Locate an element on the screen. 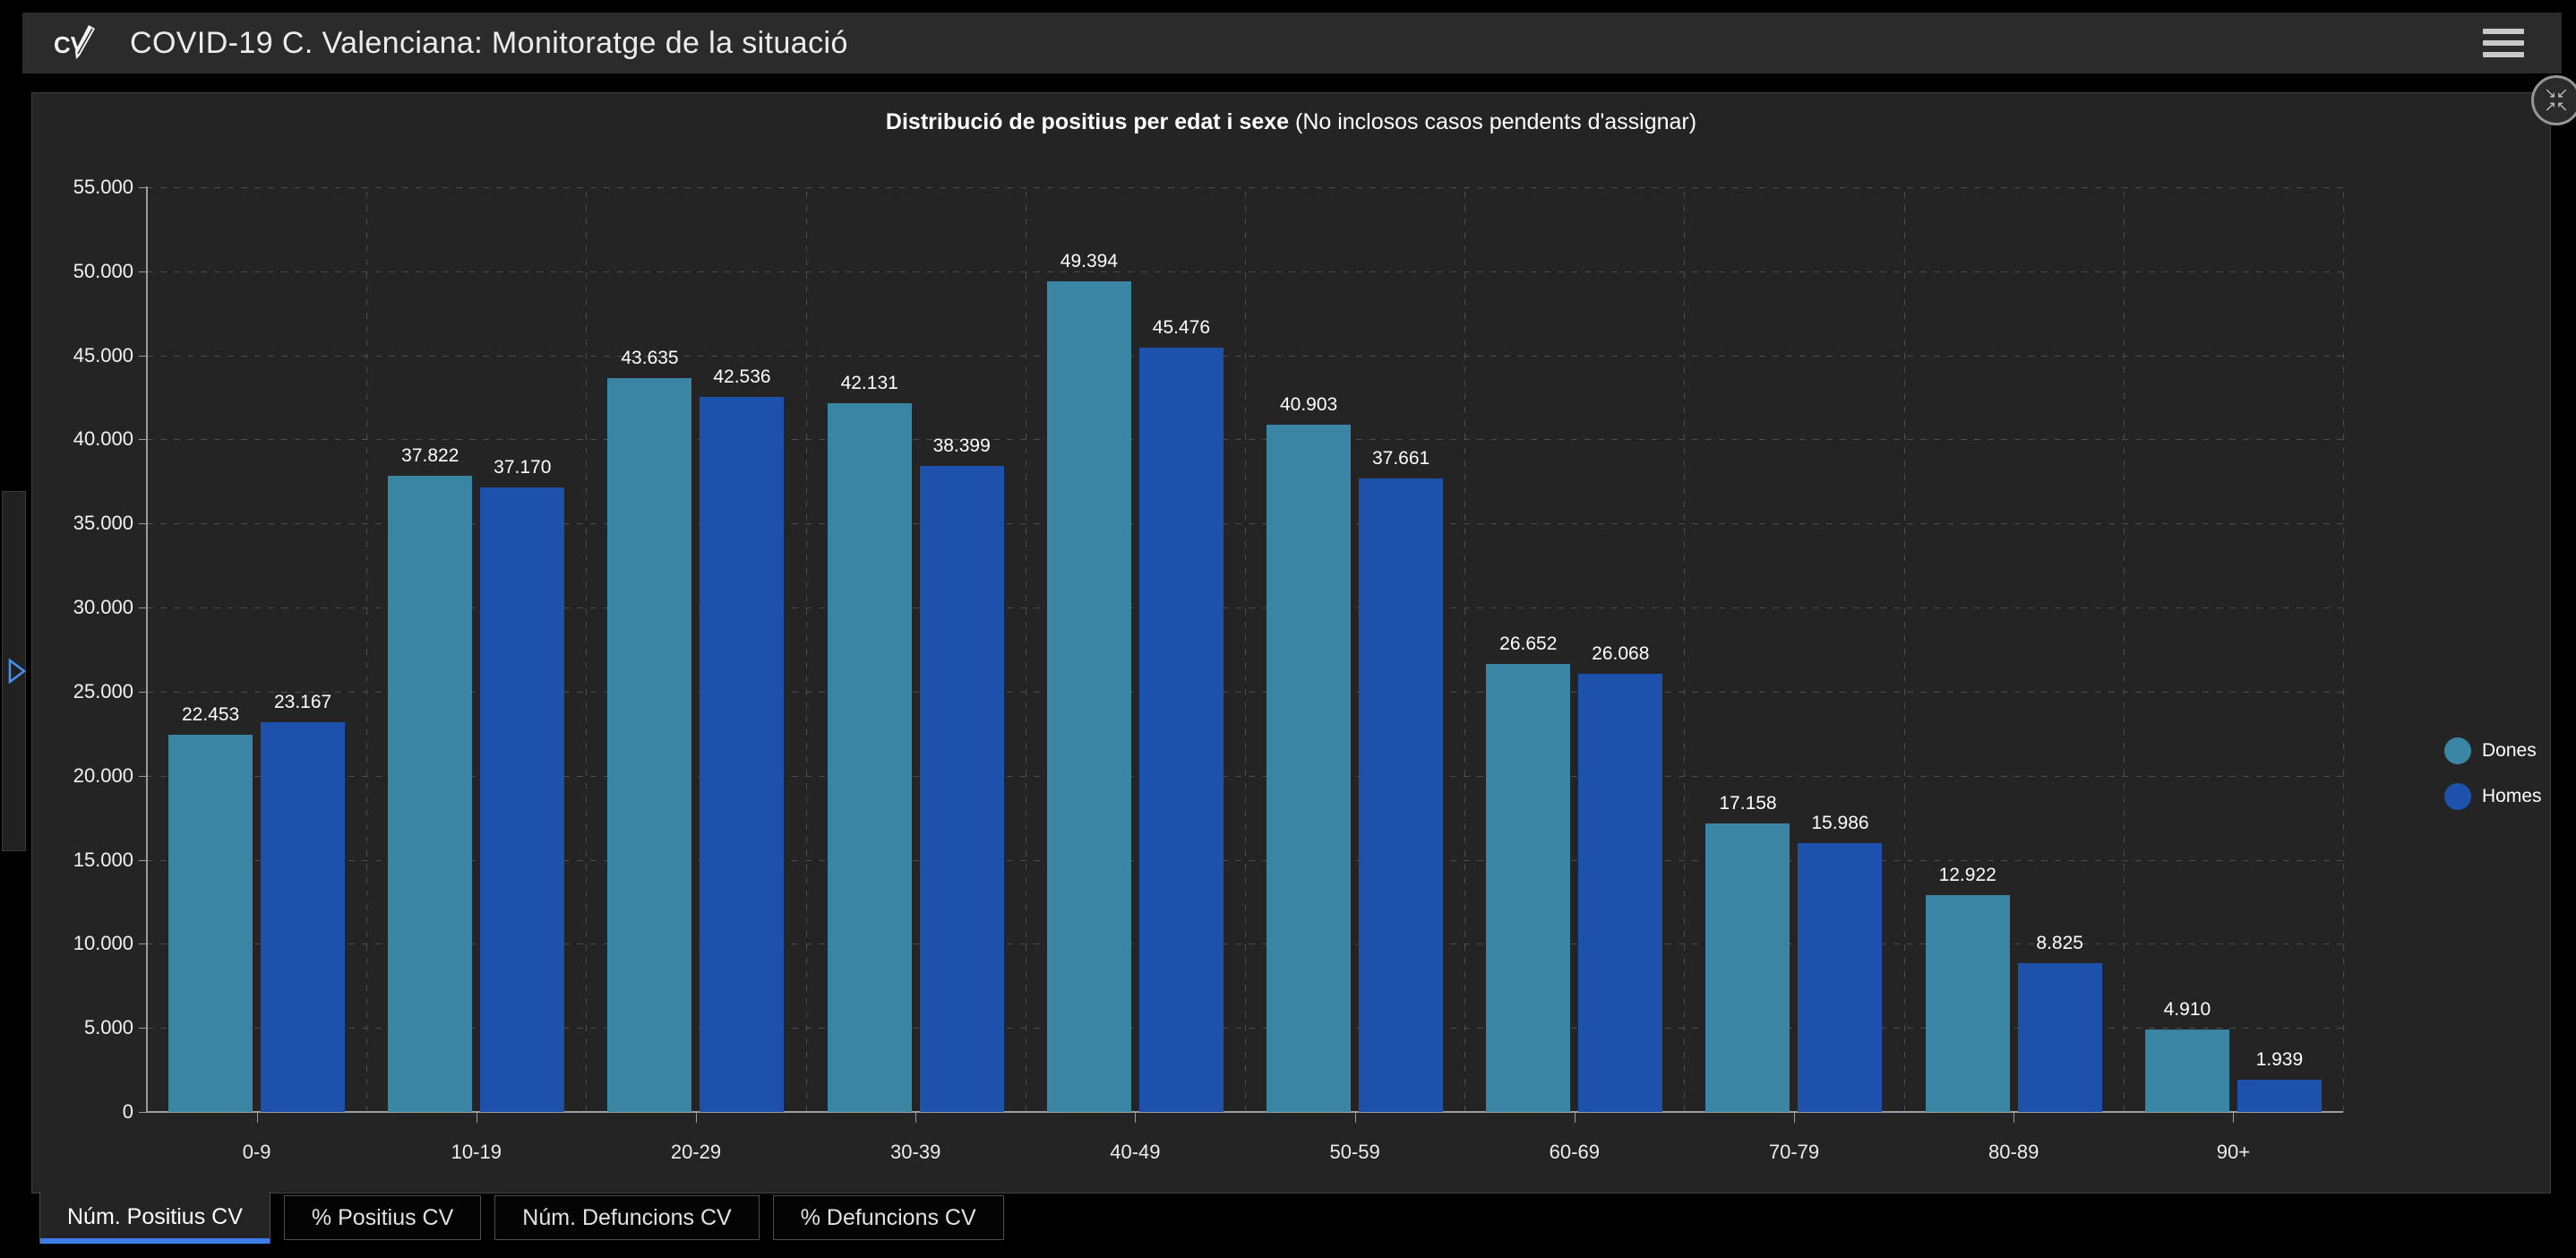  bar-value-label: 1.939 is located at coordinates (2279, 1059).